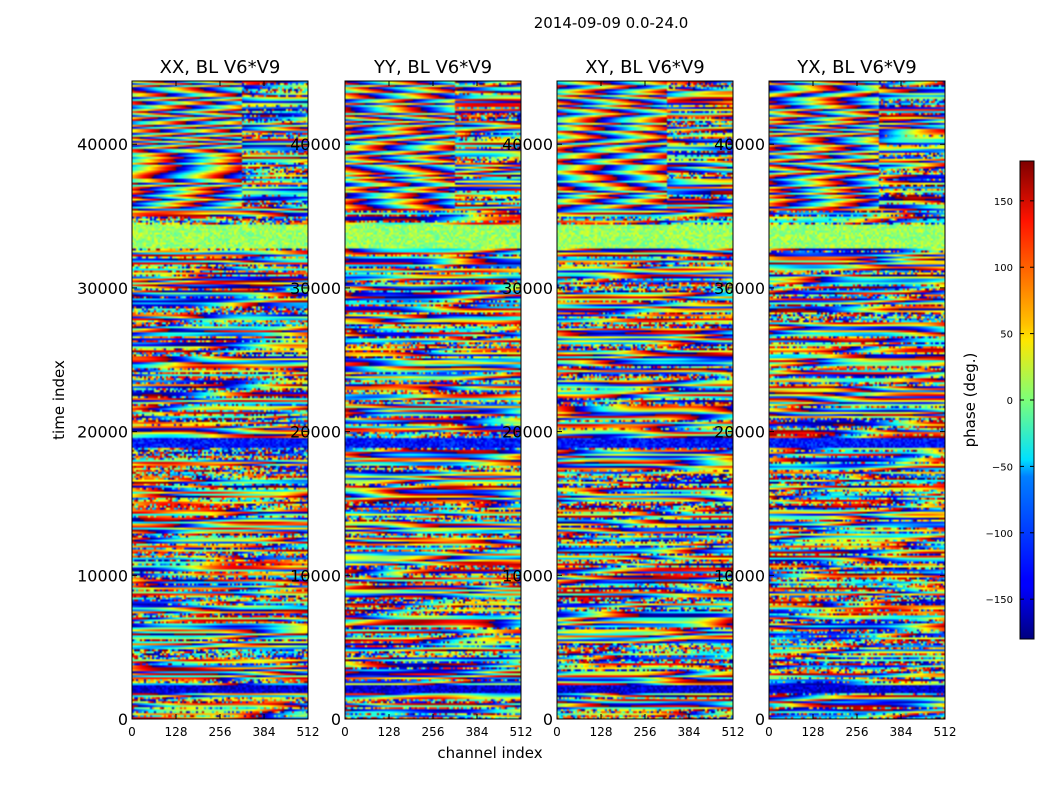 This screenshot has width=1050, height=800. I want to click on colorbar-tick-label: −100, so click(999, 534).